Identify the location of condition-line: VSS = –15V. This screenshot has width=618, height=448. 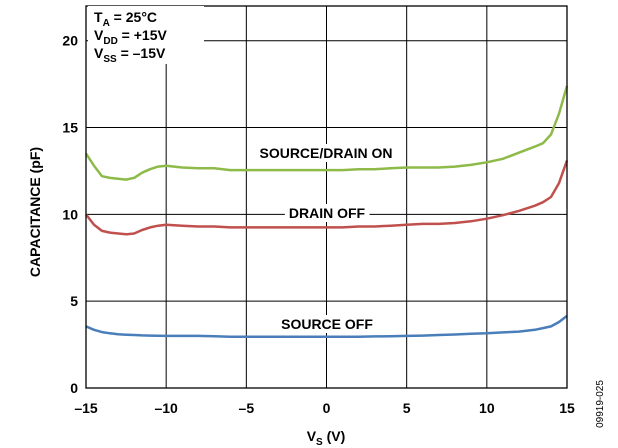
(130, 55).